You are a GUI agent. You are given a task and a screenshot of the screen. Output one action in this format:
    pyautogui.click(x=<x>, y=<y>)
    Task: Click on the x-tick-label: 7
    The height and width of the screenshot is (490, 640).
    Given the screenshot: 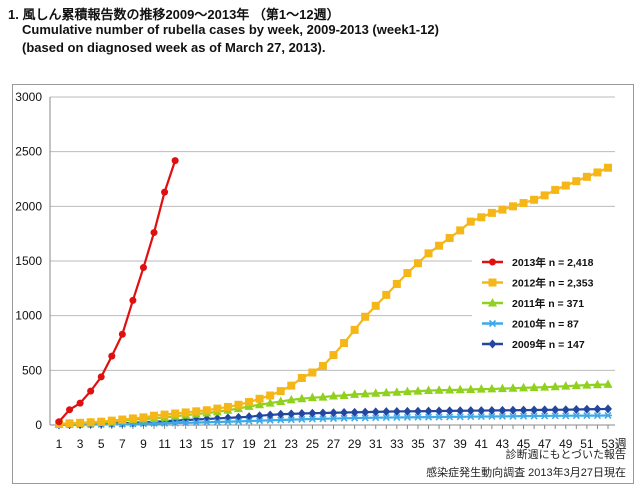 What is the action you would take?
    pyautogui.click(x=122, y=444)
    